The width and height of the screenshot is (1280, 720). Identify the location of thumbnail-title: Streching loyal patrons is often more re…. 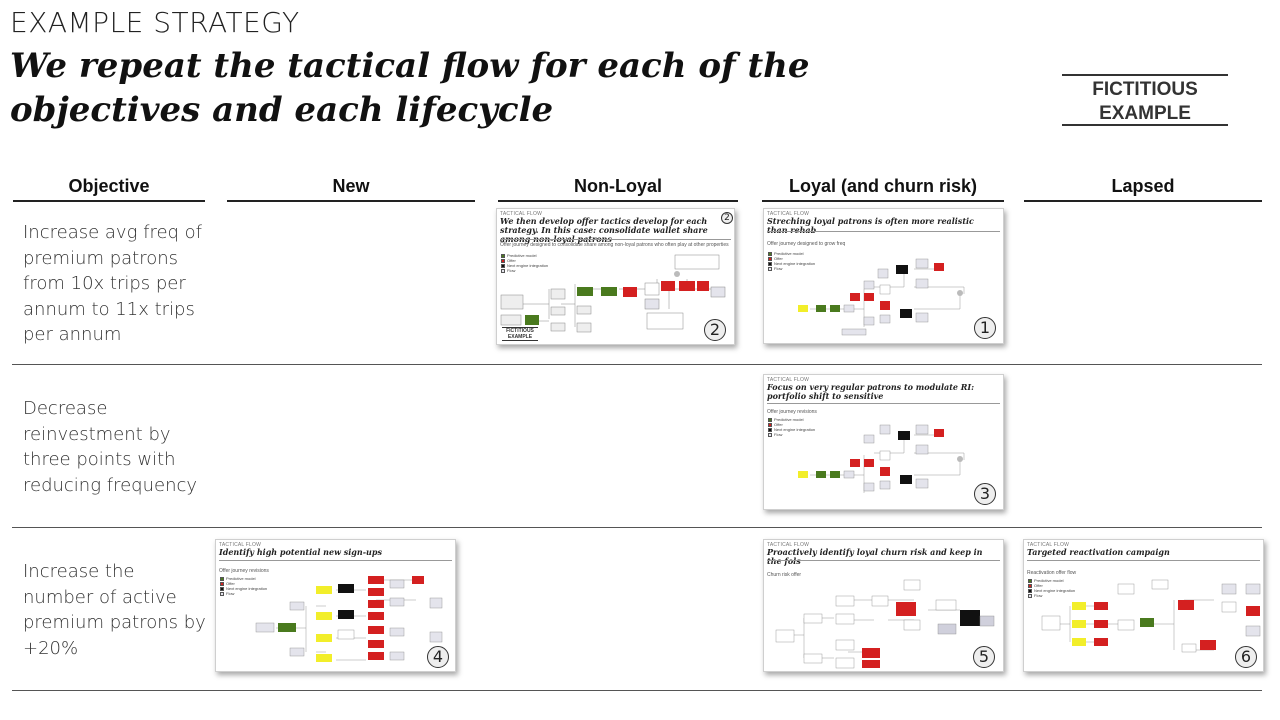
(870, 225).